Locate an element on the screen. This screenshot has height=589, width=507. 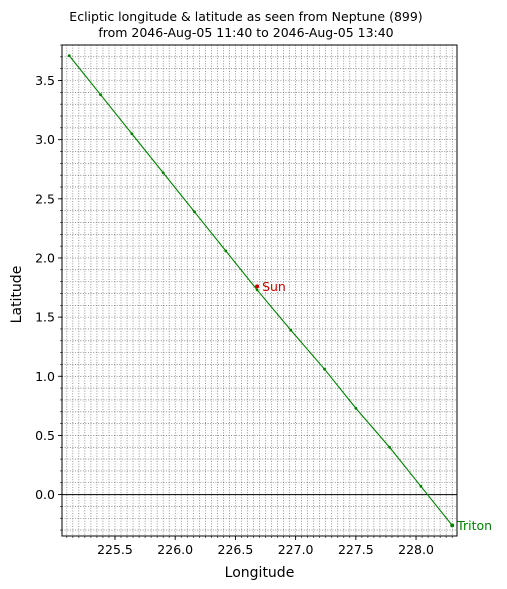
x-tick-label: 227.5 is located at coordinates (356, 549).